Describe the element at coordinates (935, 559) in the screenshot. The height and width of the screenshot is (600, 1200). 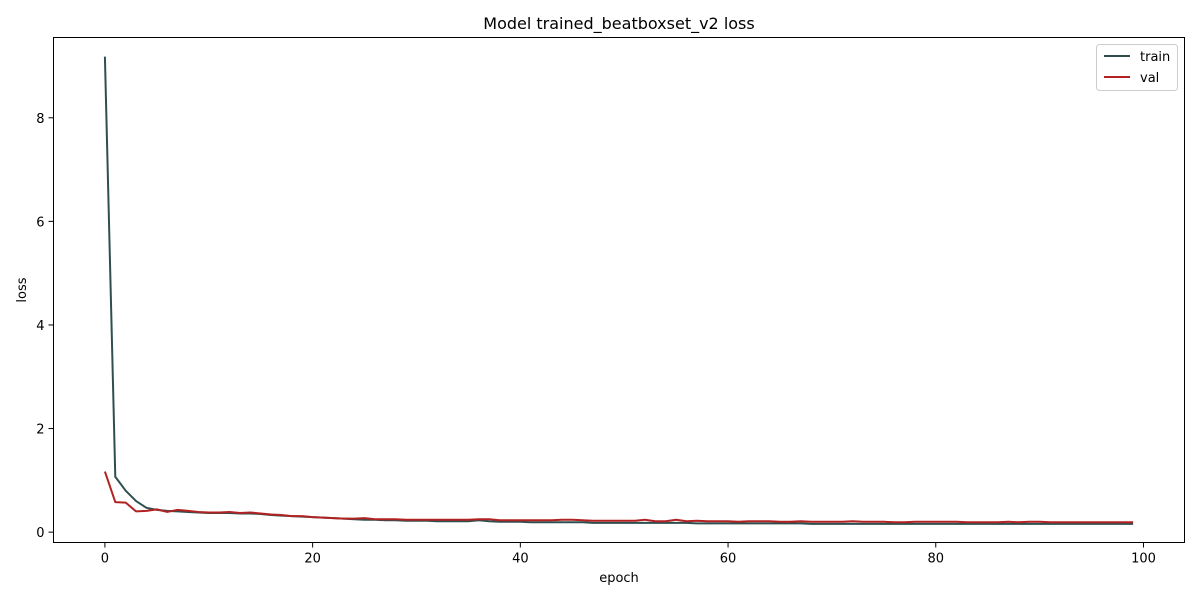
I see `x-tick-label: 80` at that location.